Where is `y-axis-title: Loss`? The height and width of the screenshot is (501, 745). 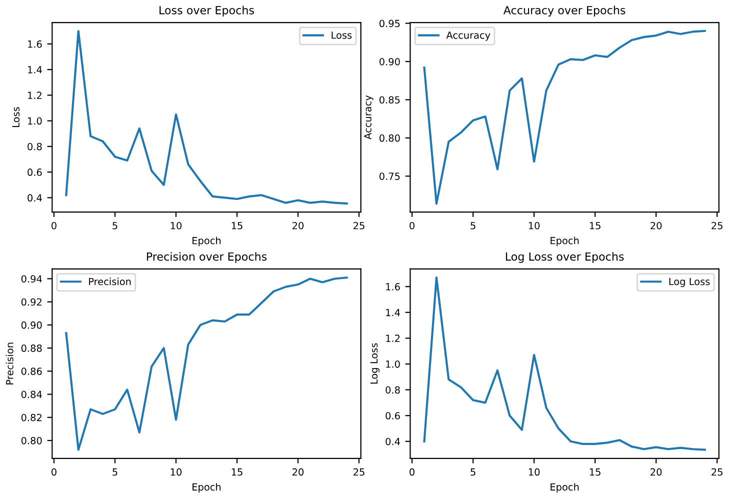 y-axis-title: Loss is located at coordinates (16, 117).